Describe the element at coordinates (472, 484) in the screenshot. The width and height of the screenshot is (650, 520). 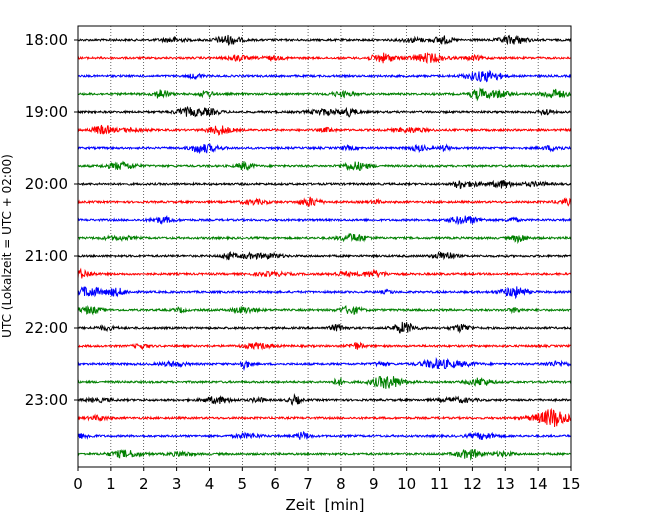
I see `x-tick-label: 12` at that location.